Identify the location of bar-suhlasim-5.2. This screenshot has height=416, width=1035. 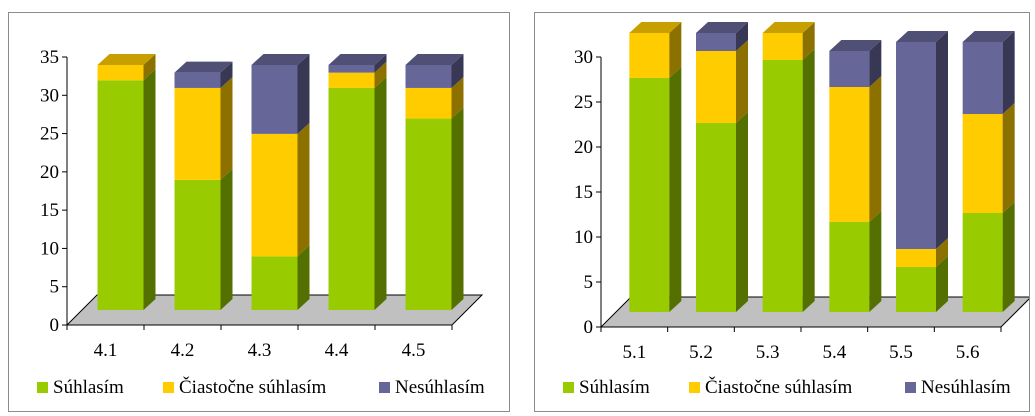
(716, 217).